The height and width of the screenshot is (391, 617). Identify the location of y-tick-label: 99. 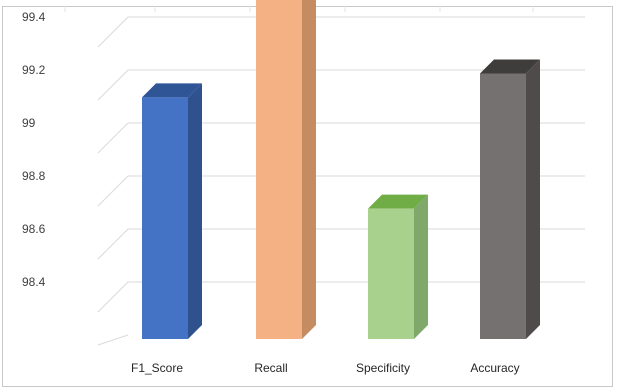
(29, 123).